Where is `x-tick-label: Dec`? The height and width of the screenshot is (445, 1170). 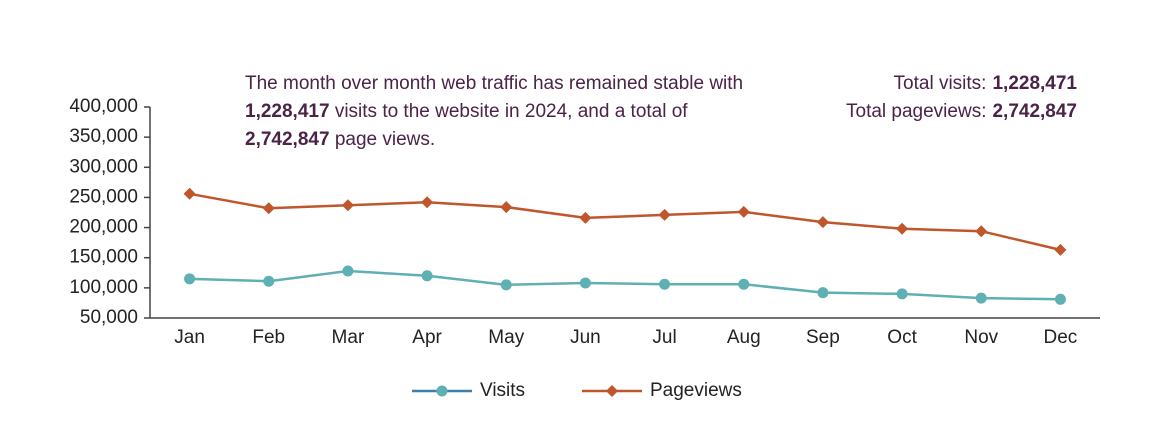 x-tick-label: Dec is located at coordinates (1061, 337).